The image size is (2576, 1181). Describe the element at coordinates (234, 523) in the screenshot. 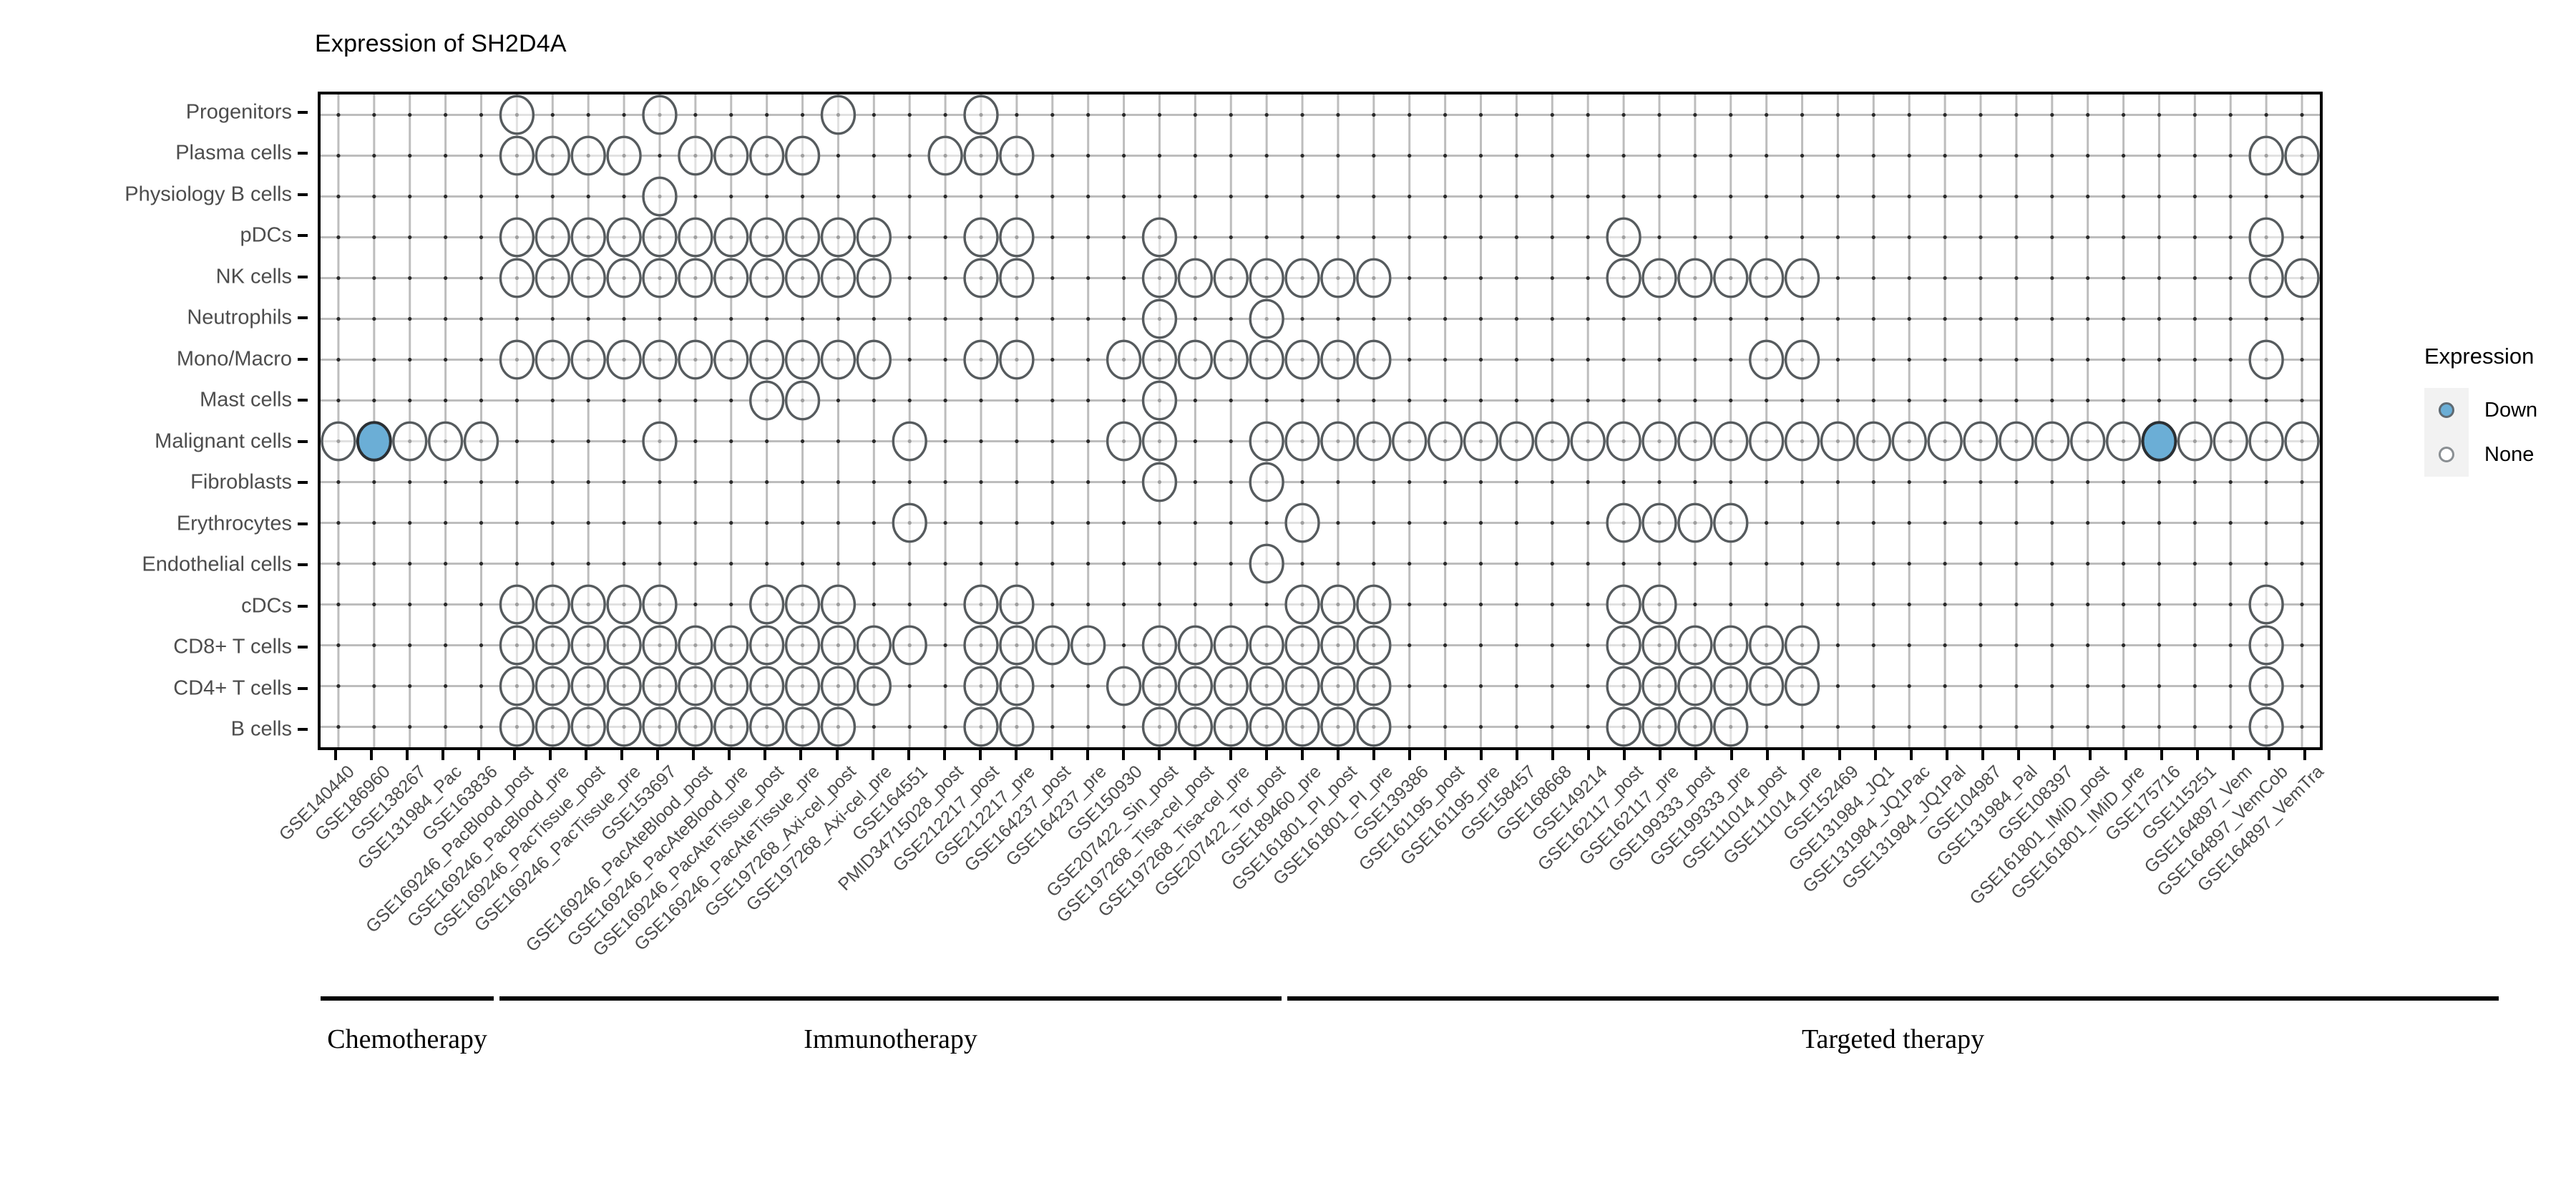

I see `y-axis-label: Erythrocytes` at that location.